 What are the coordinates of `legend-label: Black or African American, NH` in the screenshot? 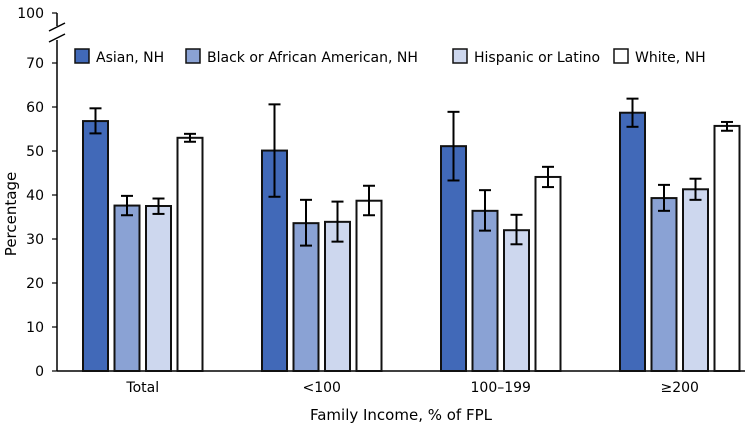 It's located at (312, 58).